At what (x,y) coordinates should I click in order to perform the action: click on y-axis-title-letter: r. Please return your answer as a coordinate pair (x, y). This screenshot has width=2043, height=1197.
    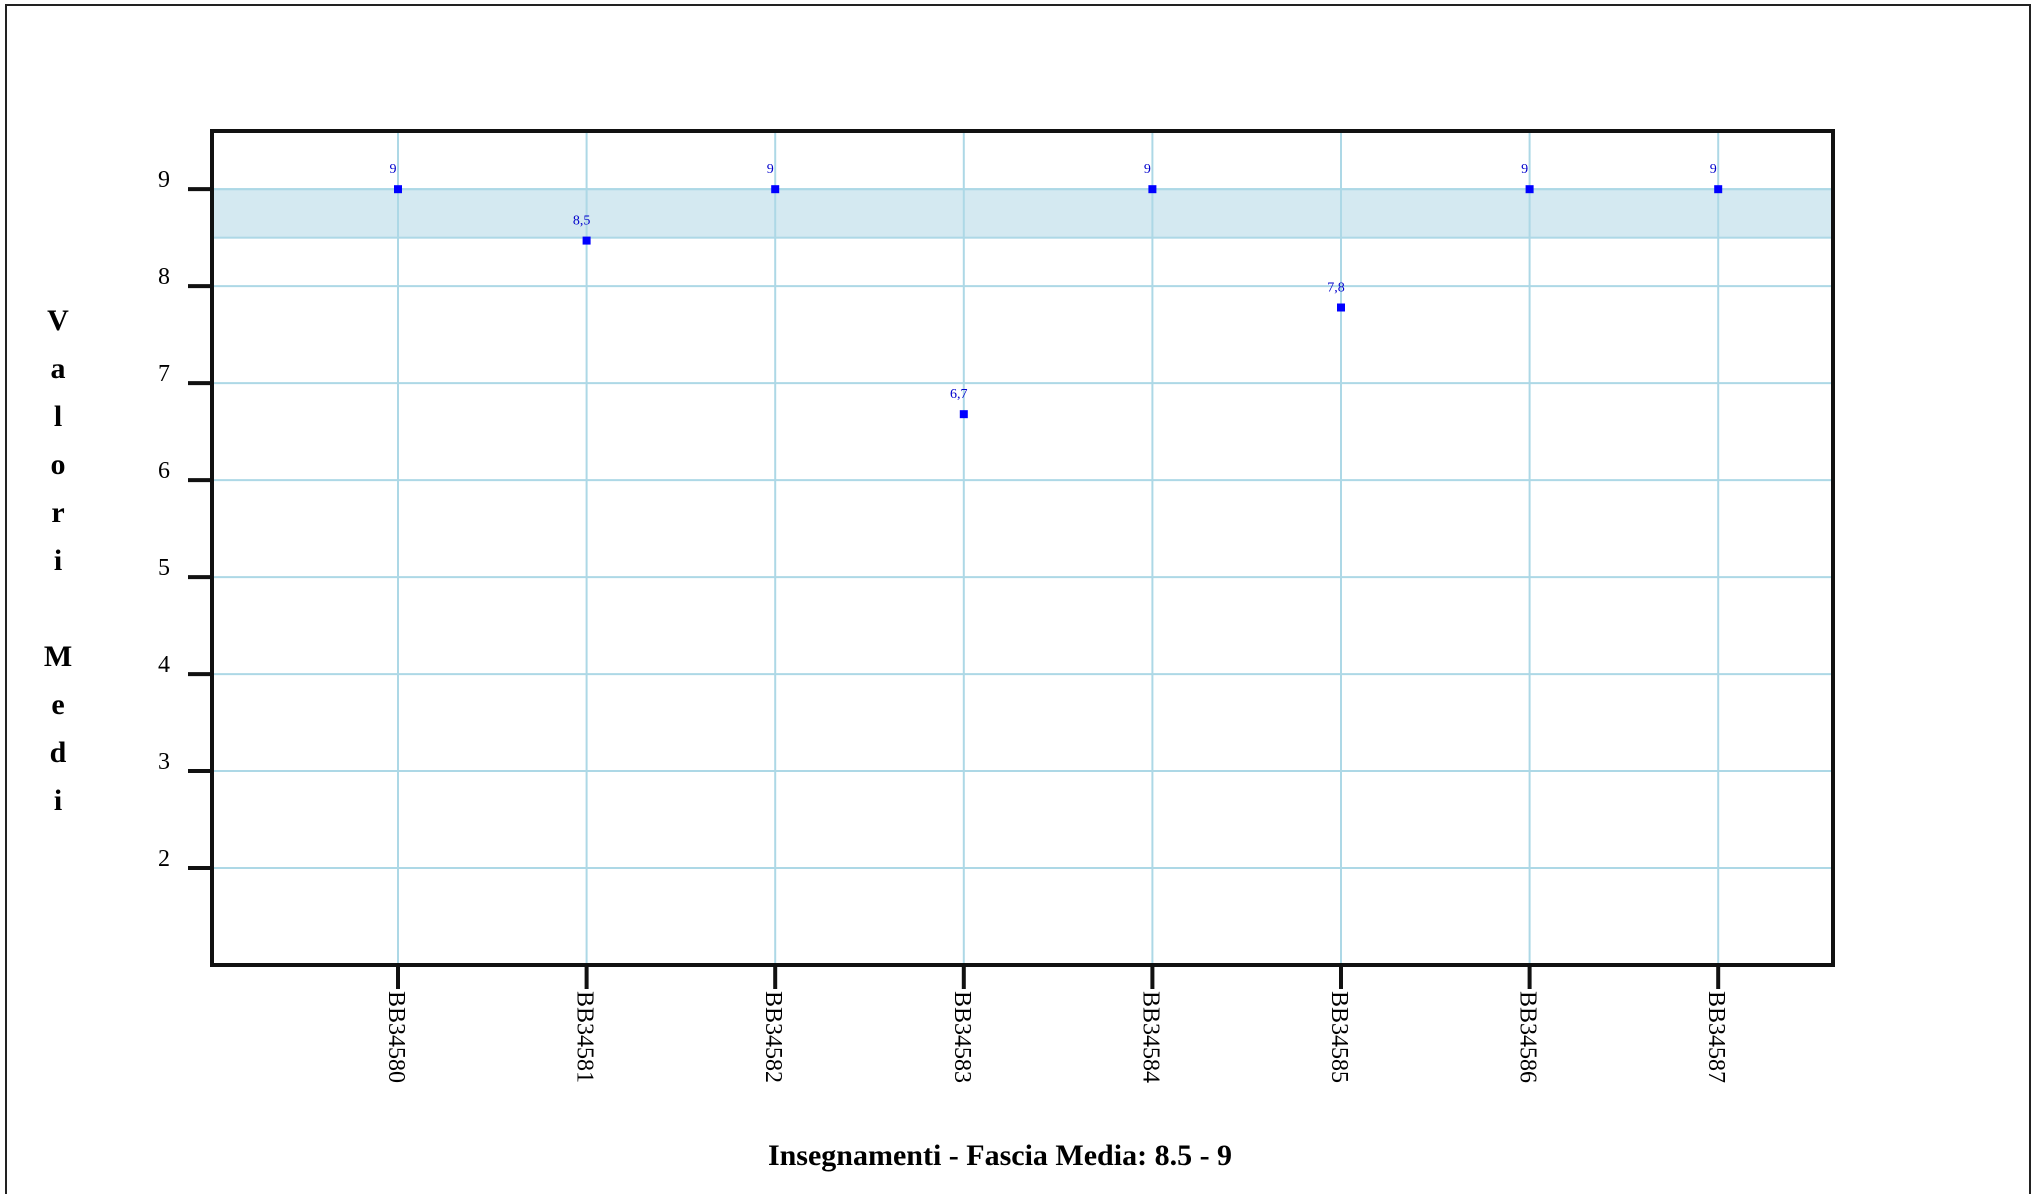
    Looking at the image, I should click on (57, 512).